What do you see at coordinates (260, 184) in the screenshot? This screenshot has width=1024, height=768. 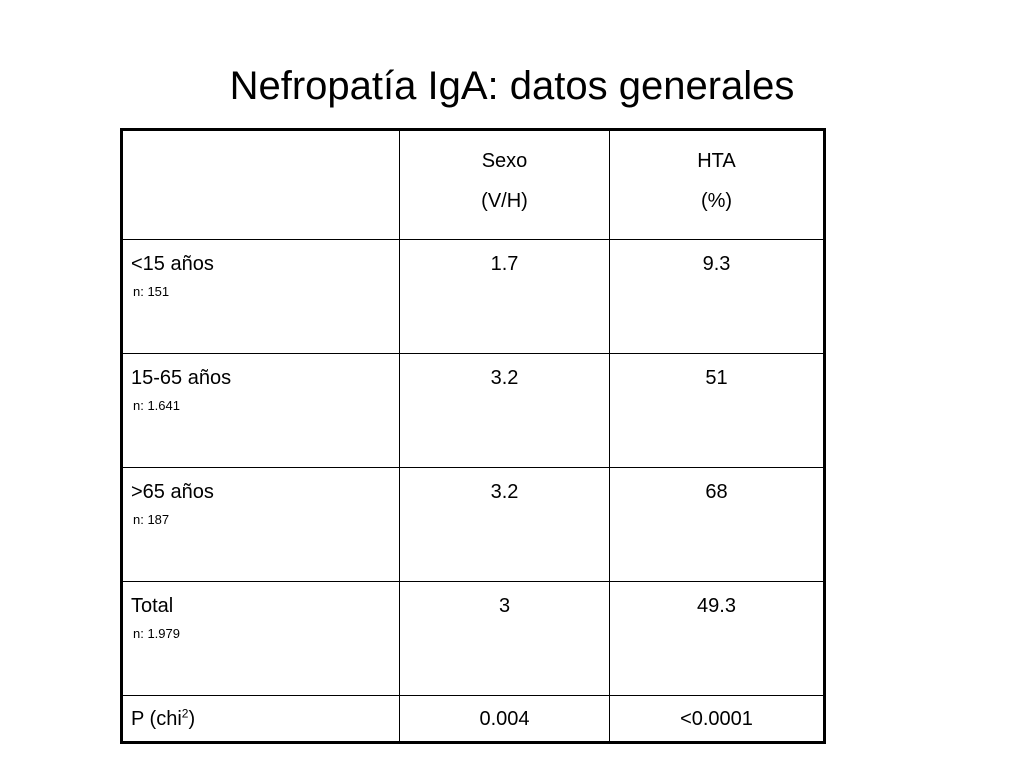 I see `header-empty-cell` at bounding box center [260, 184].